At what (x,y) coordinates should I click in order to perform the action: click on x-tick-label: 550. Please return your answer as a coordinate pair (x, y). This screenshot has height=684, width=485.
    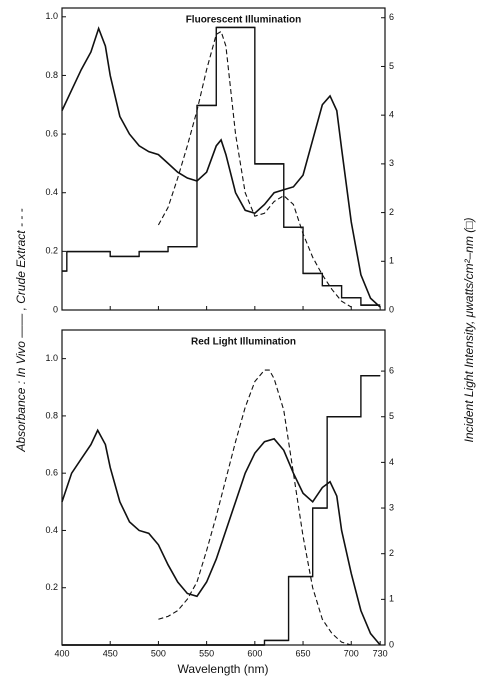
    Looking at the image, I should click on (206, 653).